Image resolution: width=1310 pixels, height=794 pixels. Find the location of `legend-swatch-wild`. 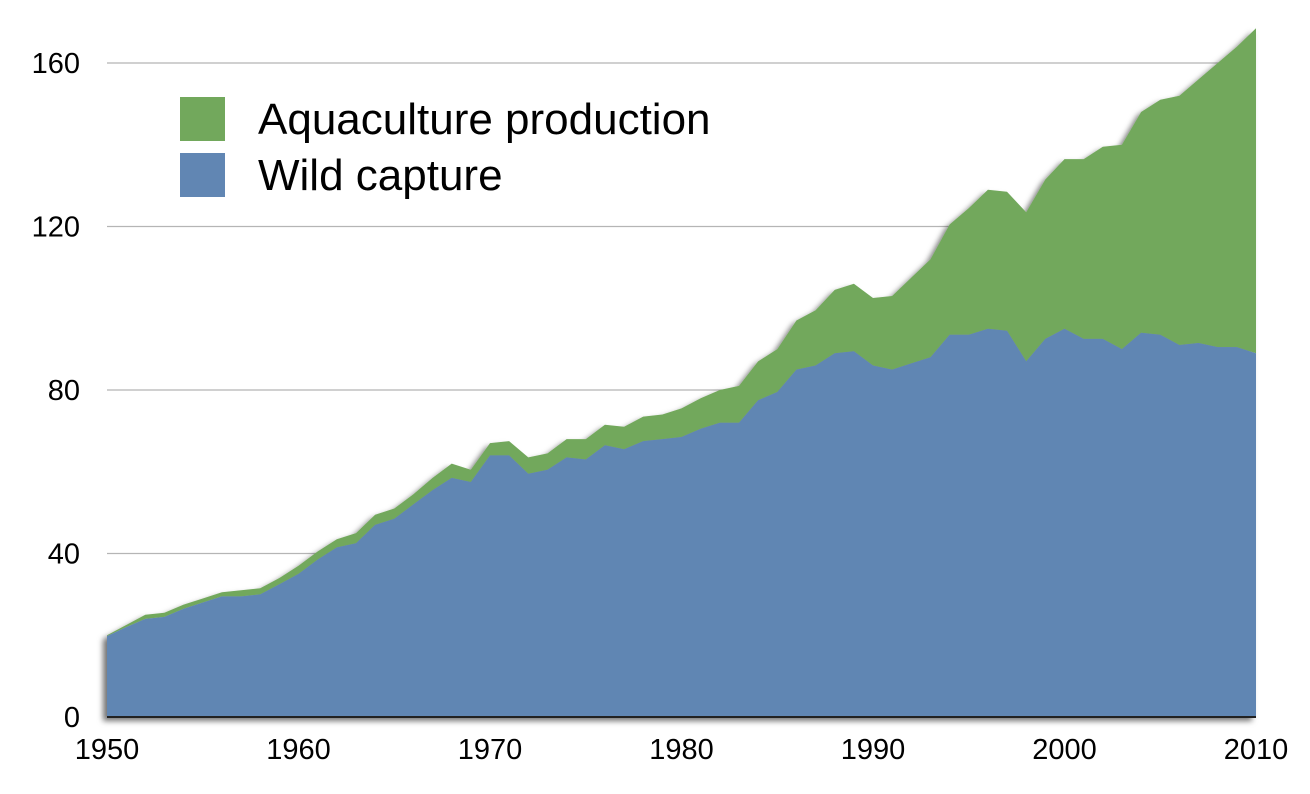

legend-swatch-wild is located at coordinates (202, 175).